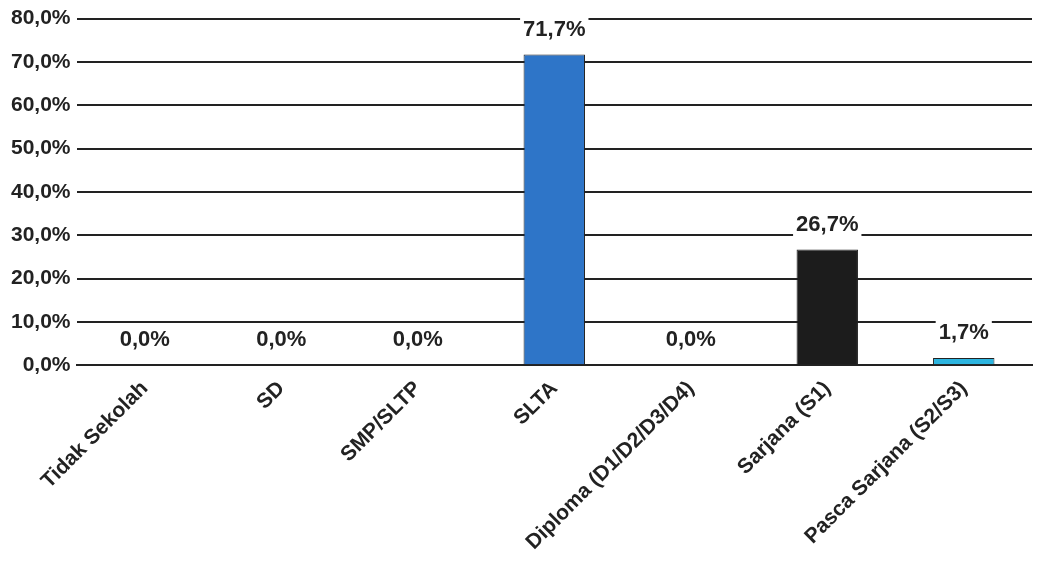  I want to click on y-tick-label: 40,0%, so click(41, 190).